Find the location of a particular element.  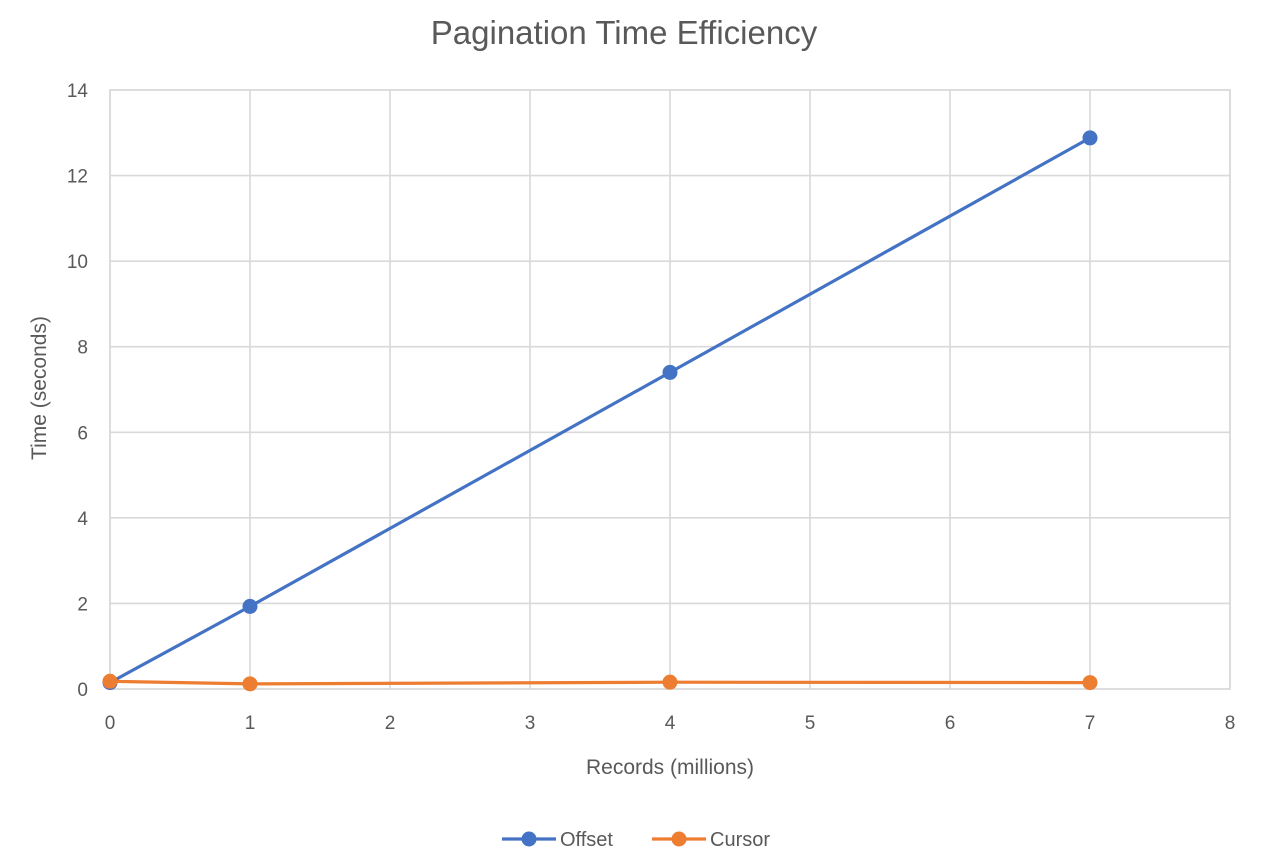

x-tick-label: 8 is located at coordinates (1230, 723).